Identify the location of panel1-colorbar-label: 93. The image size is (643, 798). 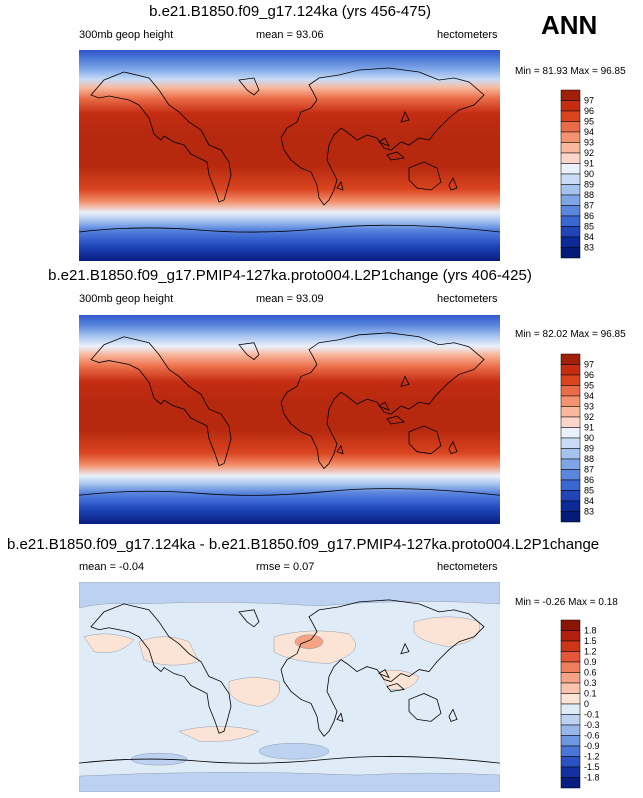
(589, 143).